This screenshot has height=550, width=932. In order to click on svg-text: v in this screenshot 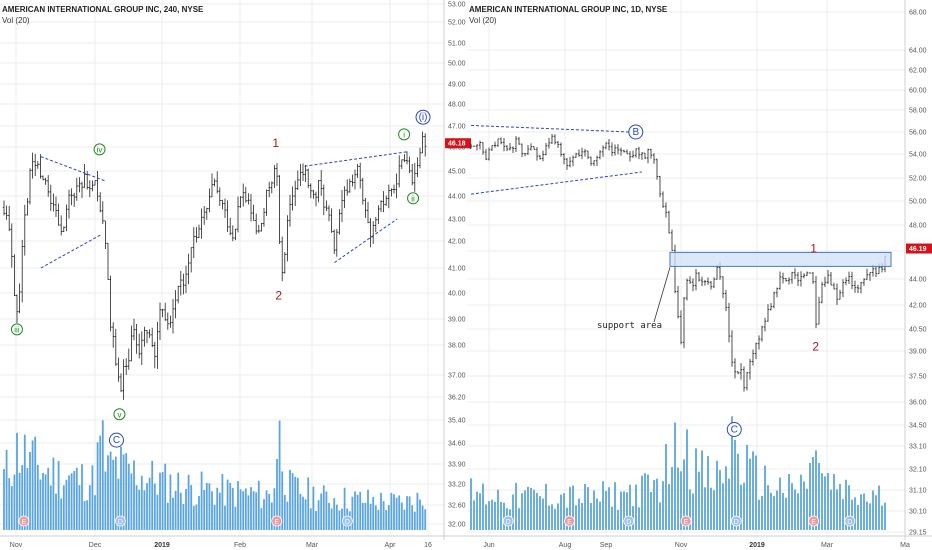, I will do `click(119, 414)`.